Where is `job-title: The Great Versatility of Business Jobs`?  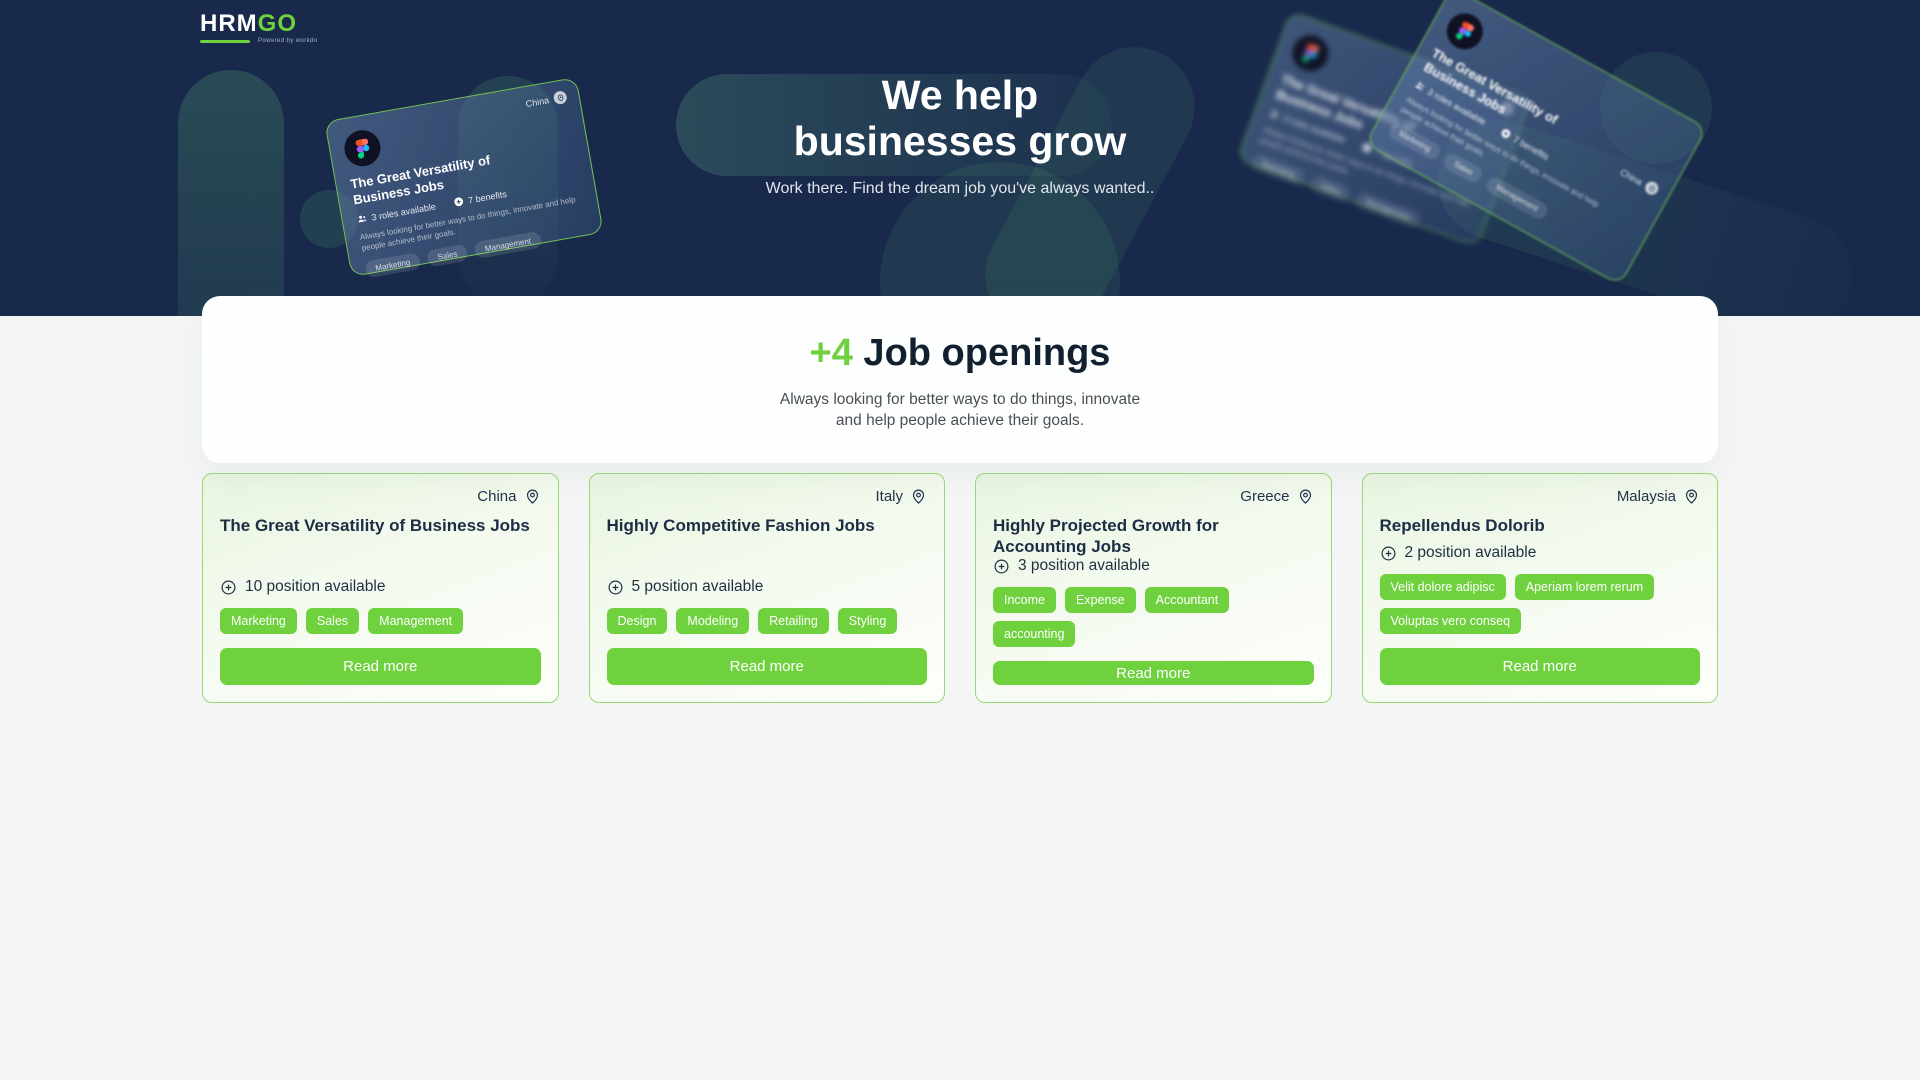 job-title: The Great Versatility of Business Jobs is located at coordinates (375, 525).